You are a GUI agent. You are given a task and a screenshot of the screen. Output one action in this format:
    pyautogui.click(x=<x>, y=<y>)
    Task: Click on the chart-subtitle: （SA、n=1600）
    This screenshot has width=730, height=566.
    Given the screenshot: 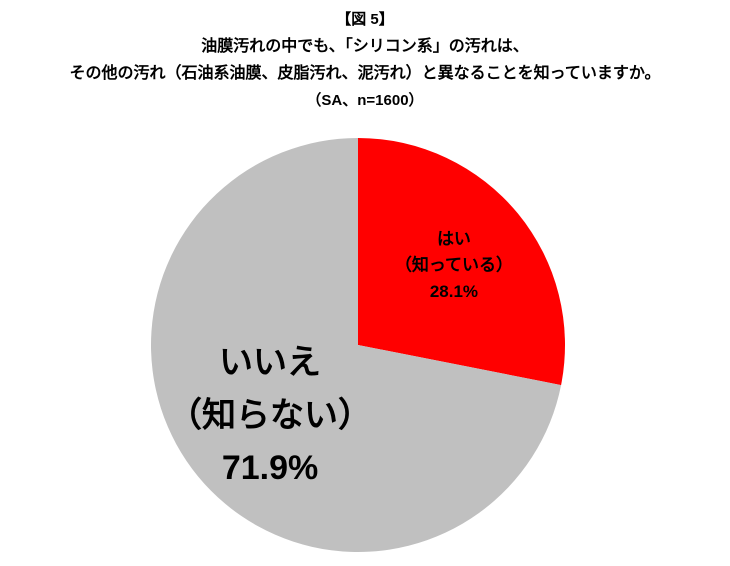 What is the action you would take?
    pyautogui.click(x=364, y=100)
    